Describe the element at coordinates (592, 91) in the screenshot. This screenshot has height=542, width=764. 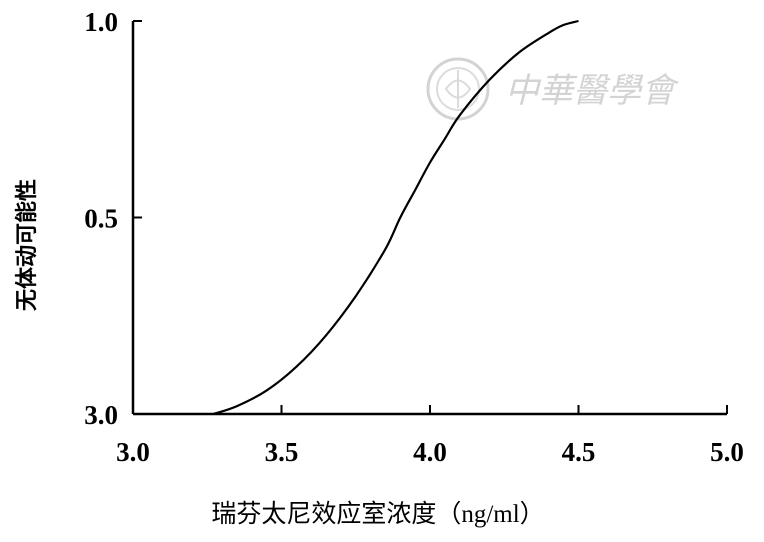
I see `watermark-text: 中華醫學會` at that location.